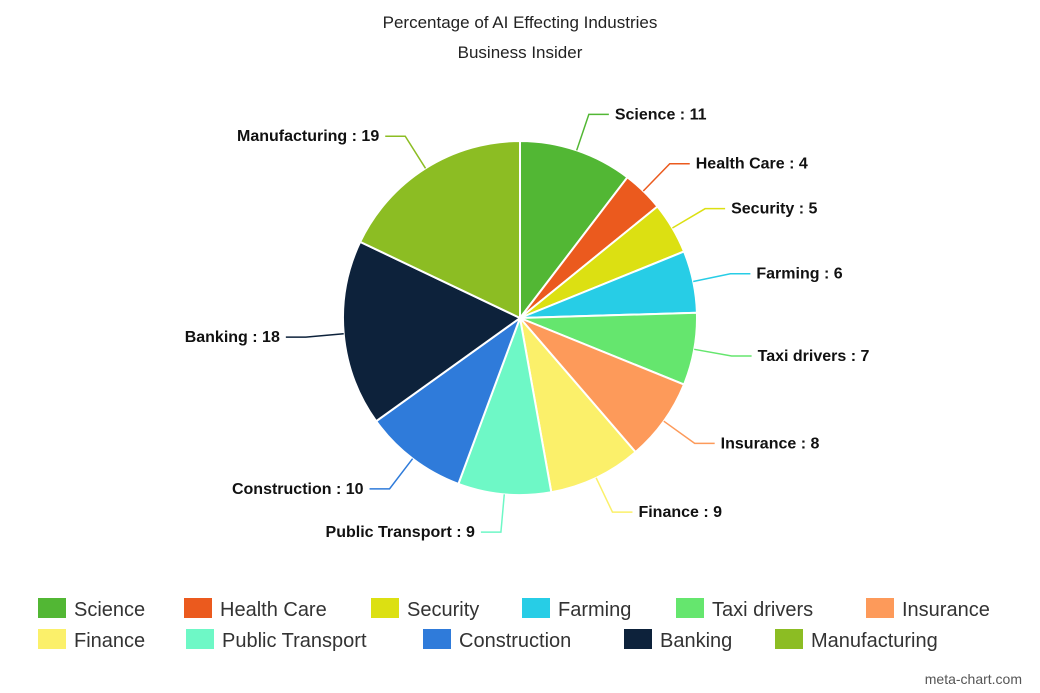 This screenshot has height=693, width=1040. What do you see at coordinates (232, 337) in the screenshot?
I see `slice-label-banking: Banking : 18` at bounding box center [232, 337].